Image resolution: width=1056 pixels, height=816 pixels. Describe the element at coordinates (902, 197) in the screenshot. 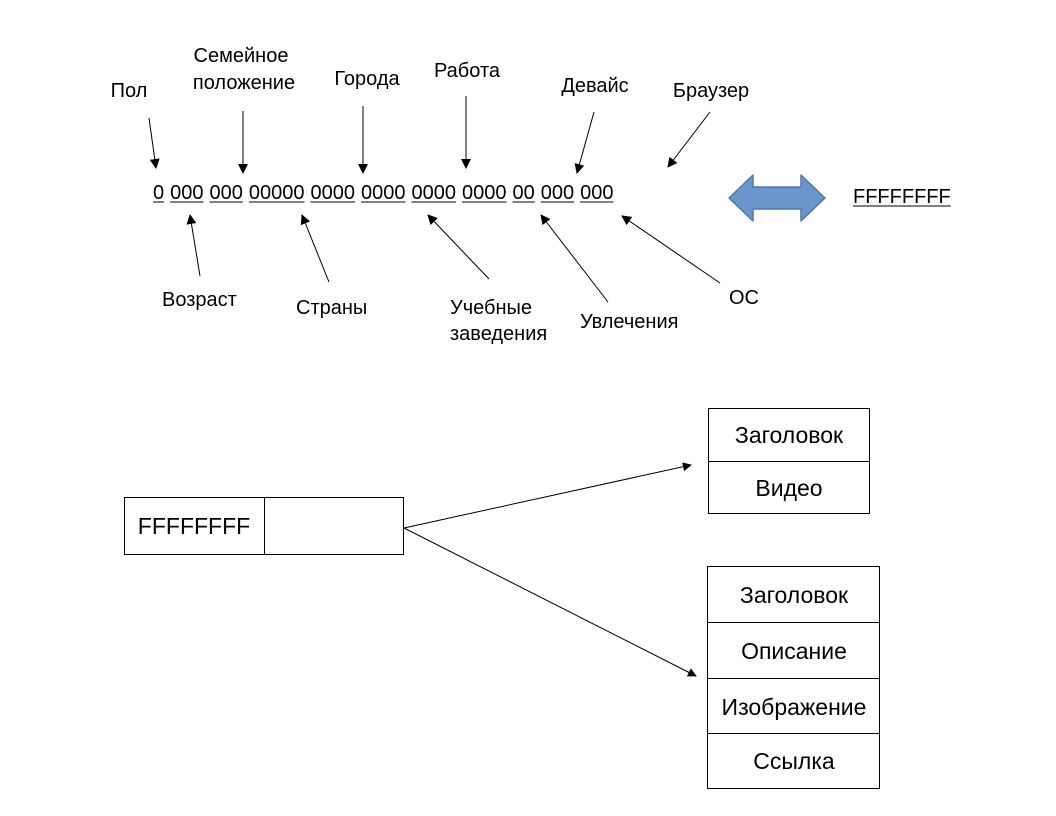

I see `hex-value: FFFFFFFF` at that location.